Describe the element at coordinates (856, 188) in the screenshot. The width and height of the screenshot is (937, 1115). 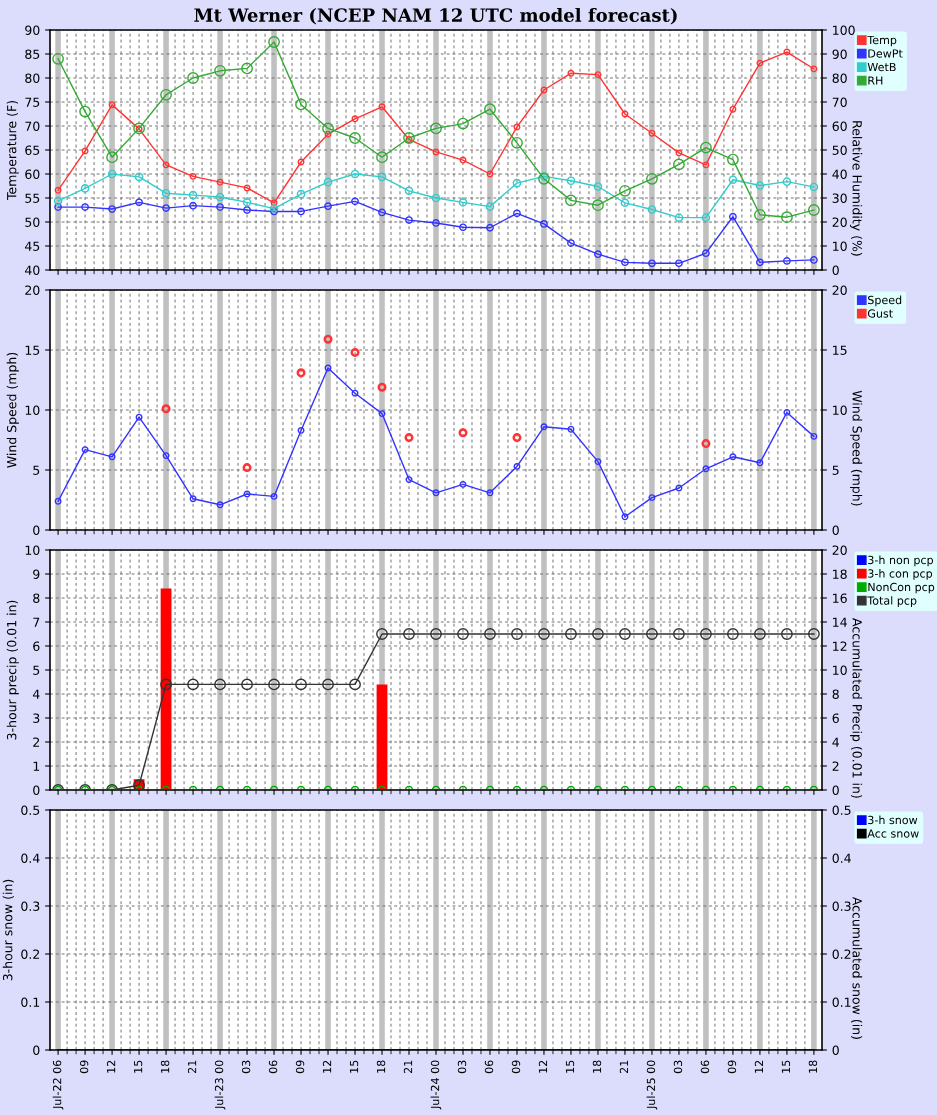
I see `y2-axis-title: Relative Humidity (%)` at that location.